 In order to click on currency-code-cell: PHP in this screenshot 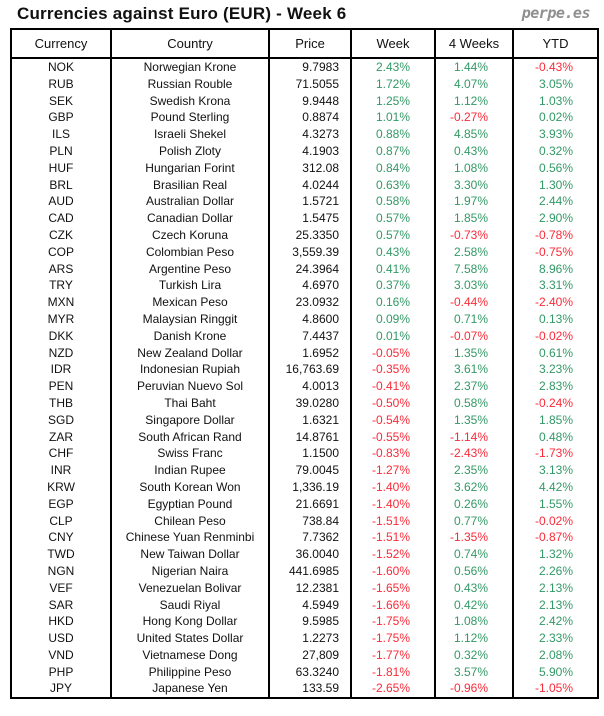, I will do `click(60, 672)`.